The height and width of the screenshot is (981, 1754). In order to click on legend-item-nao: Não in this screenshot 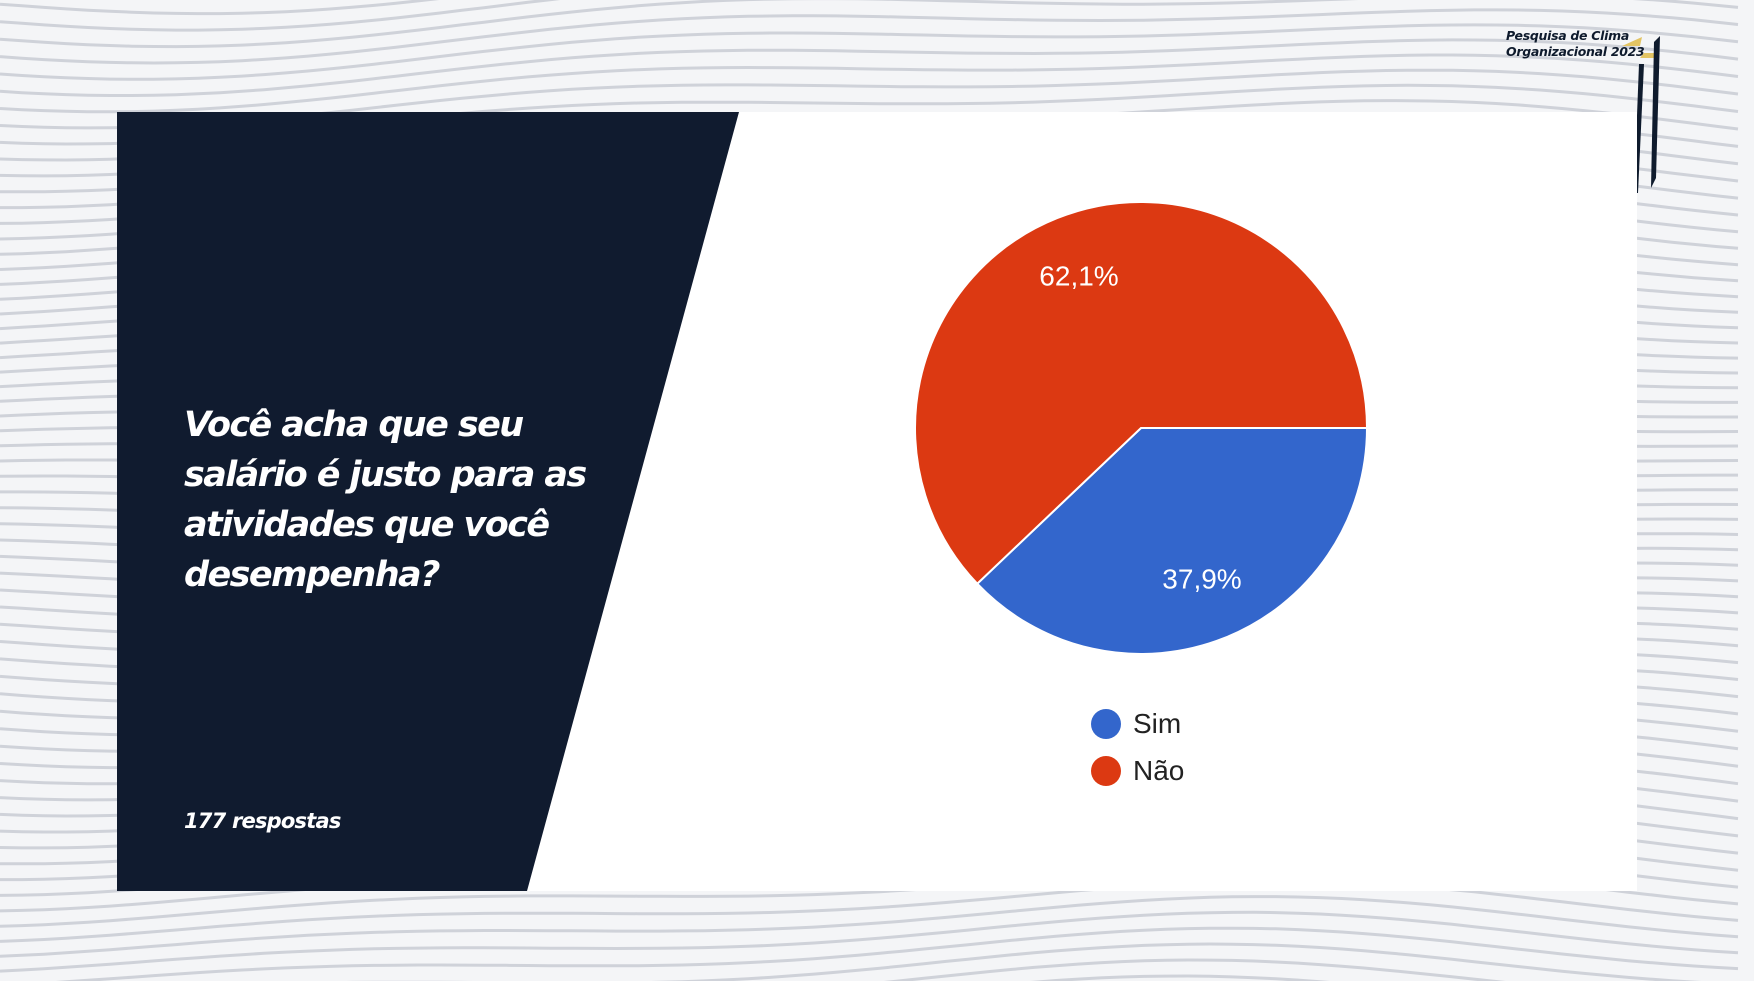, I will do `click(1137, 770)`.